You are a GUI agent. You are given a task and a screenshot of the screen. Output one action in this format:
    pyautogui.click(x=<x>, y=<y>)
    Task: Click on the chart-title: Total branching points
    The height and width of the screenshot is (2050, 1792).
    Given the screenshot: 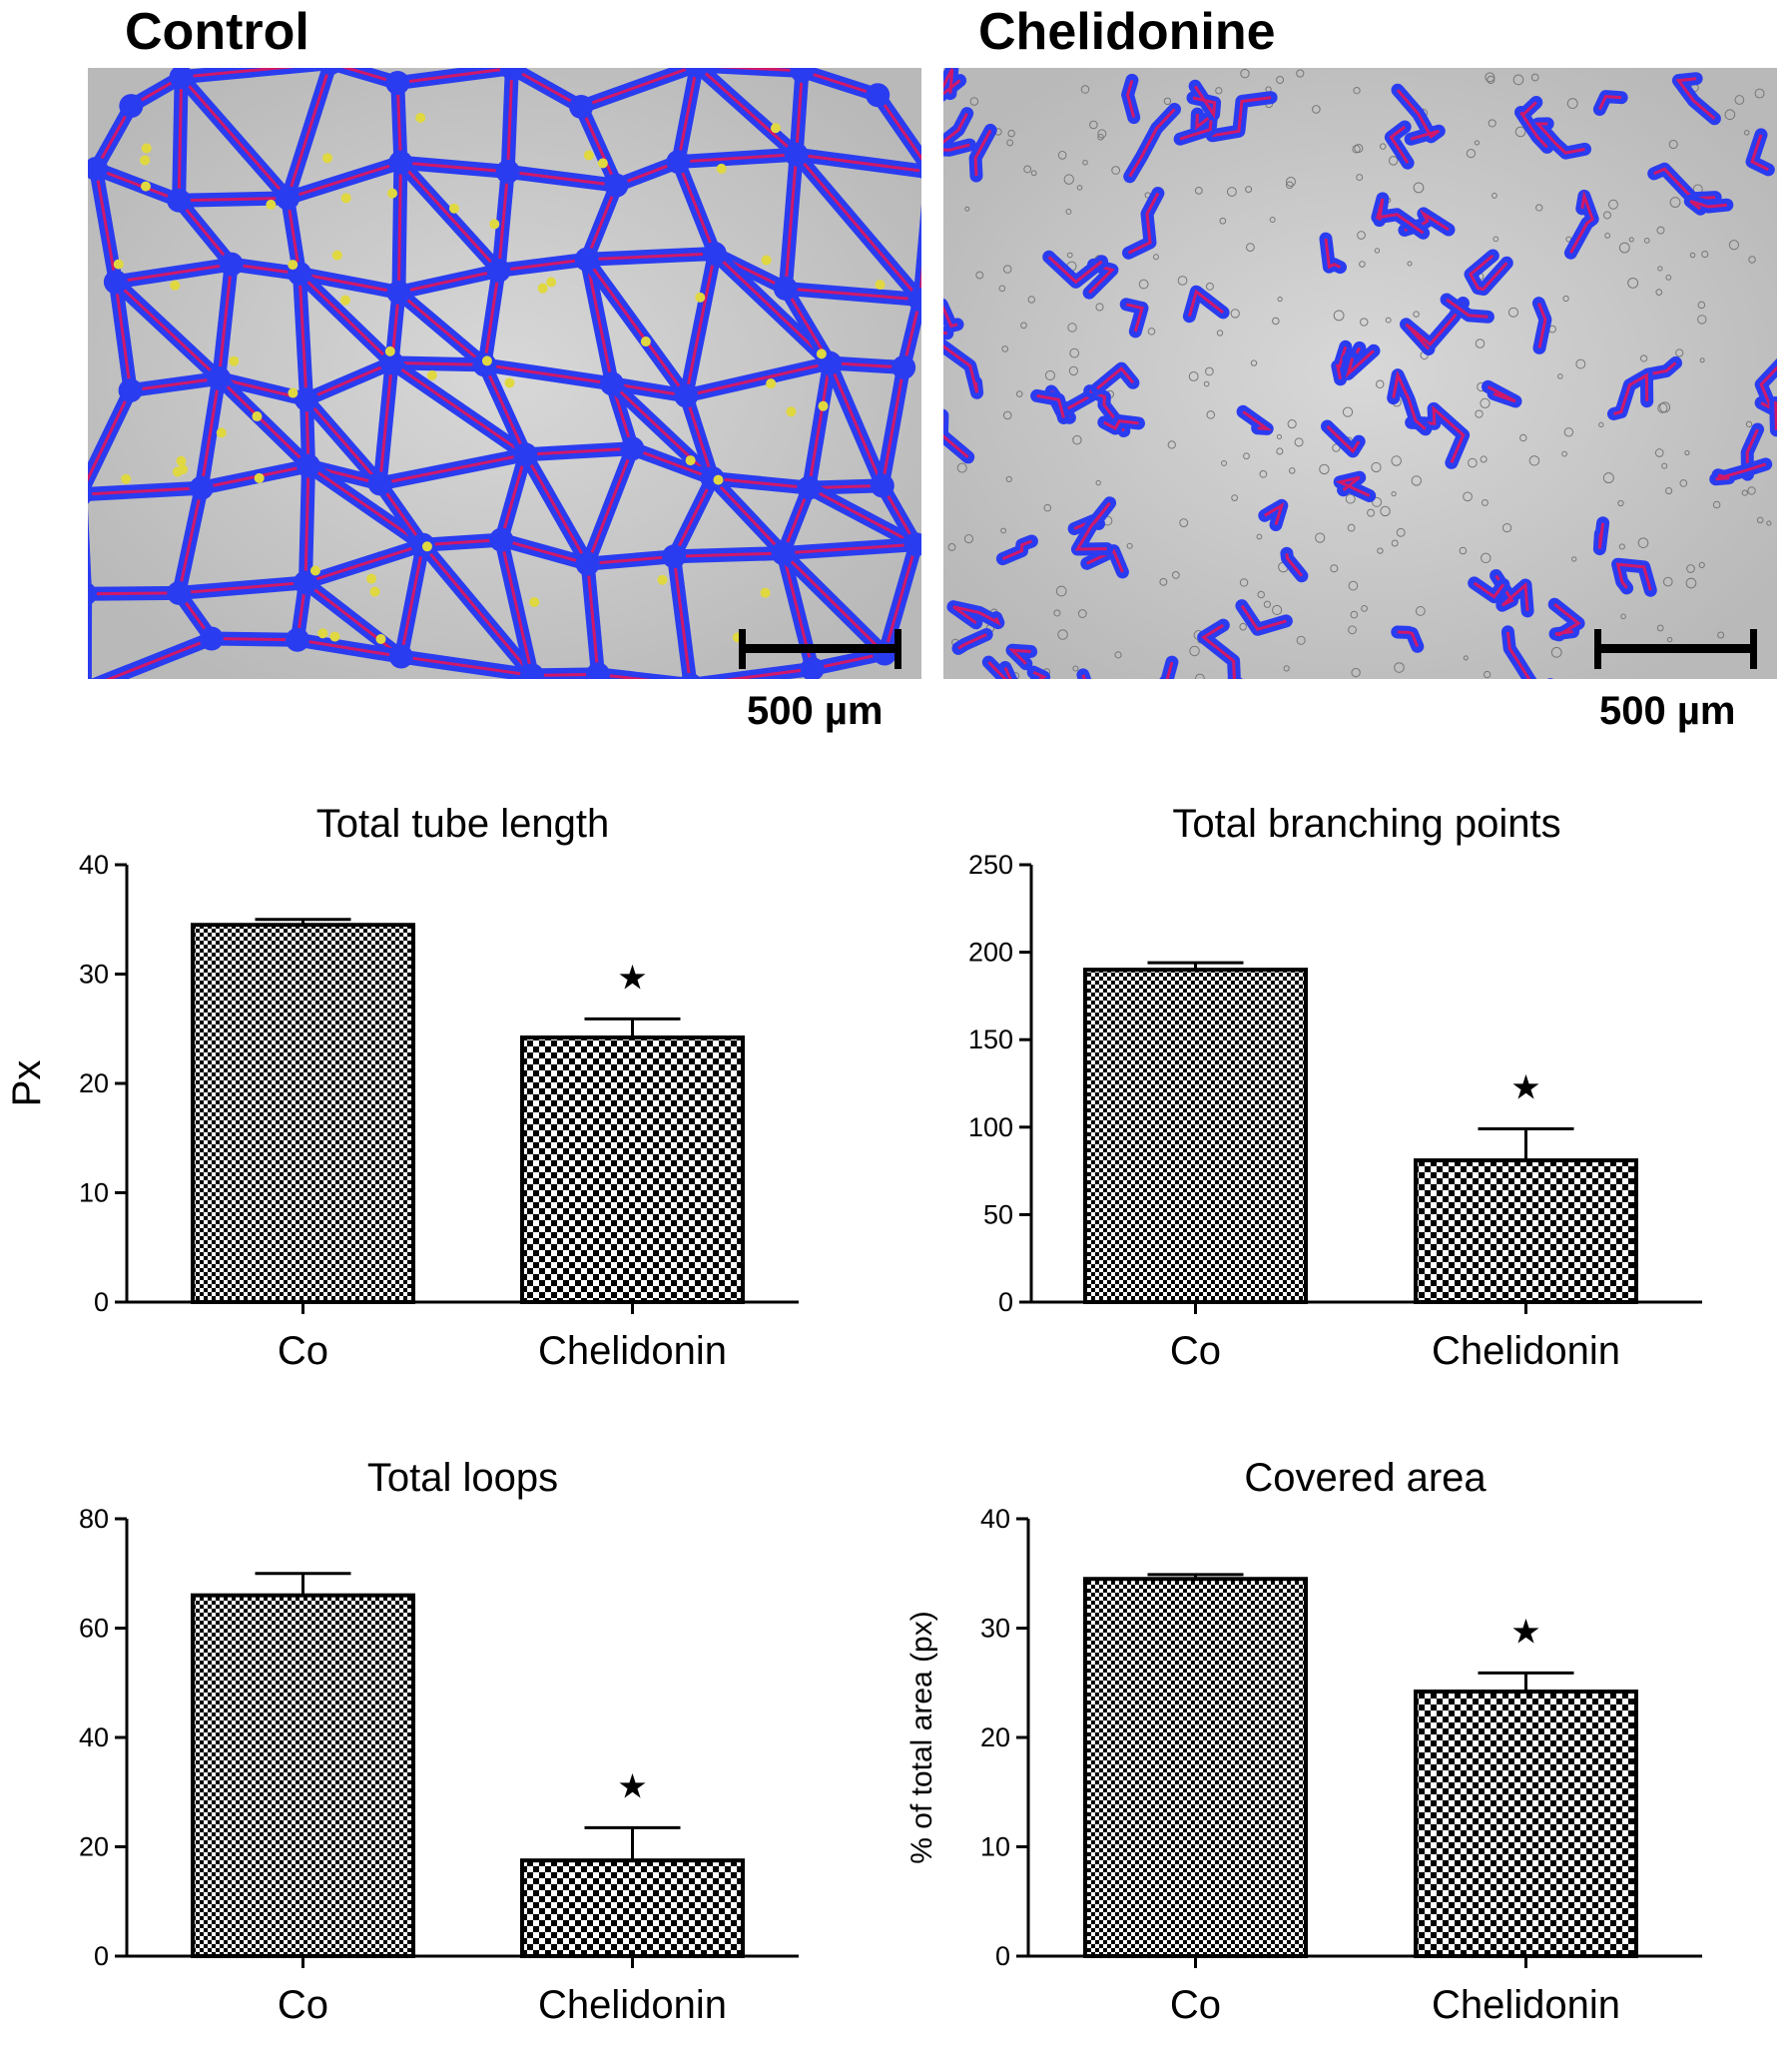 What is the action you would take?
    pyautogui.click(x=1366, y=824)
    